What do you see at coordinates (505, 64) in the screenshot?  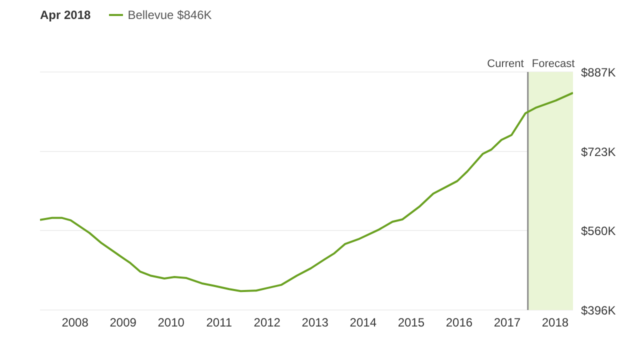 I see `ref-line-label: Current` at bounding box center [505, 64].